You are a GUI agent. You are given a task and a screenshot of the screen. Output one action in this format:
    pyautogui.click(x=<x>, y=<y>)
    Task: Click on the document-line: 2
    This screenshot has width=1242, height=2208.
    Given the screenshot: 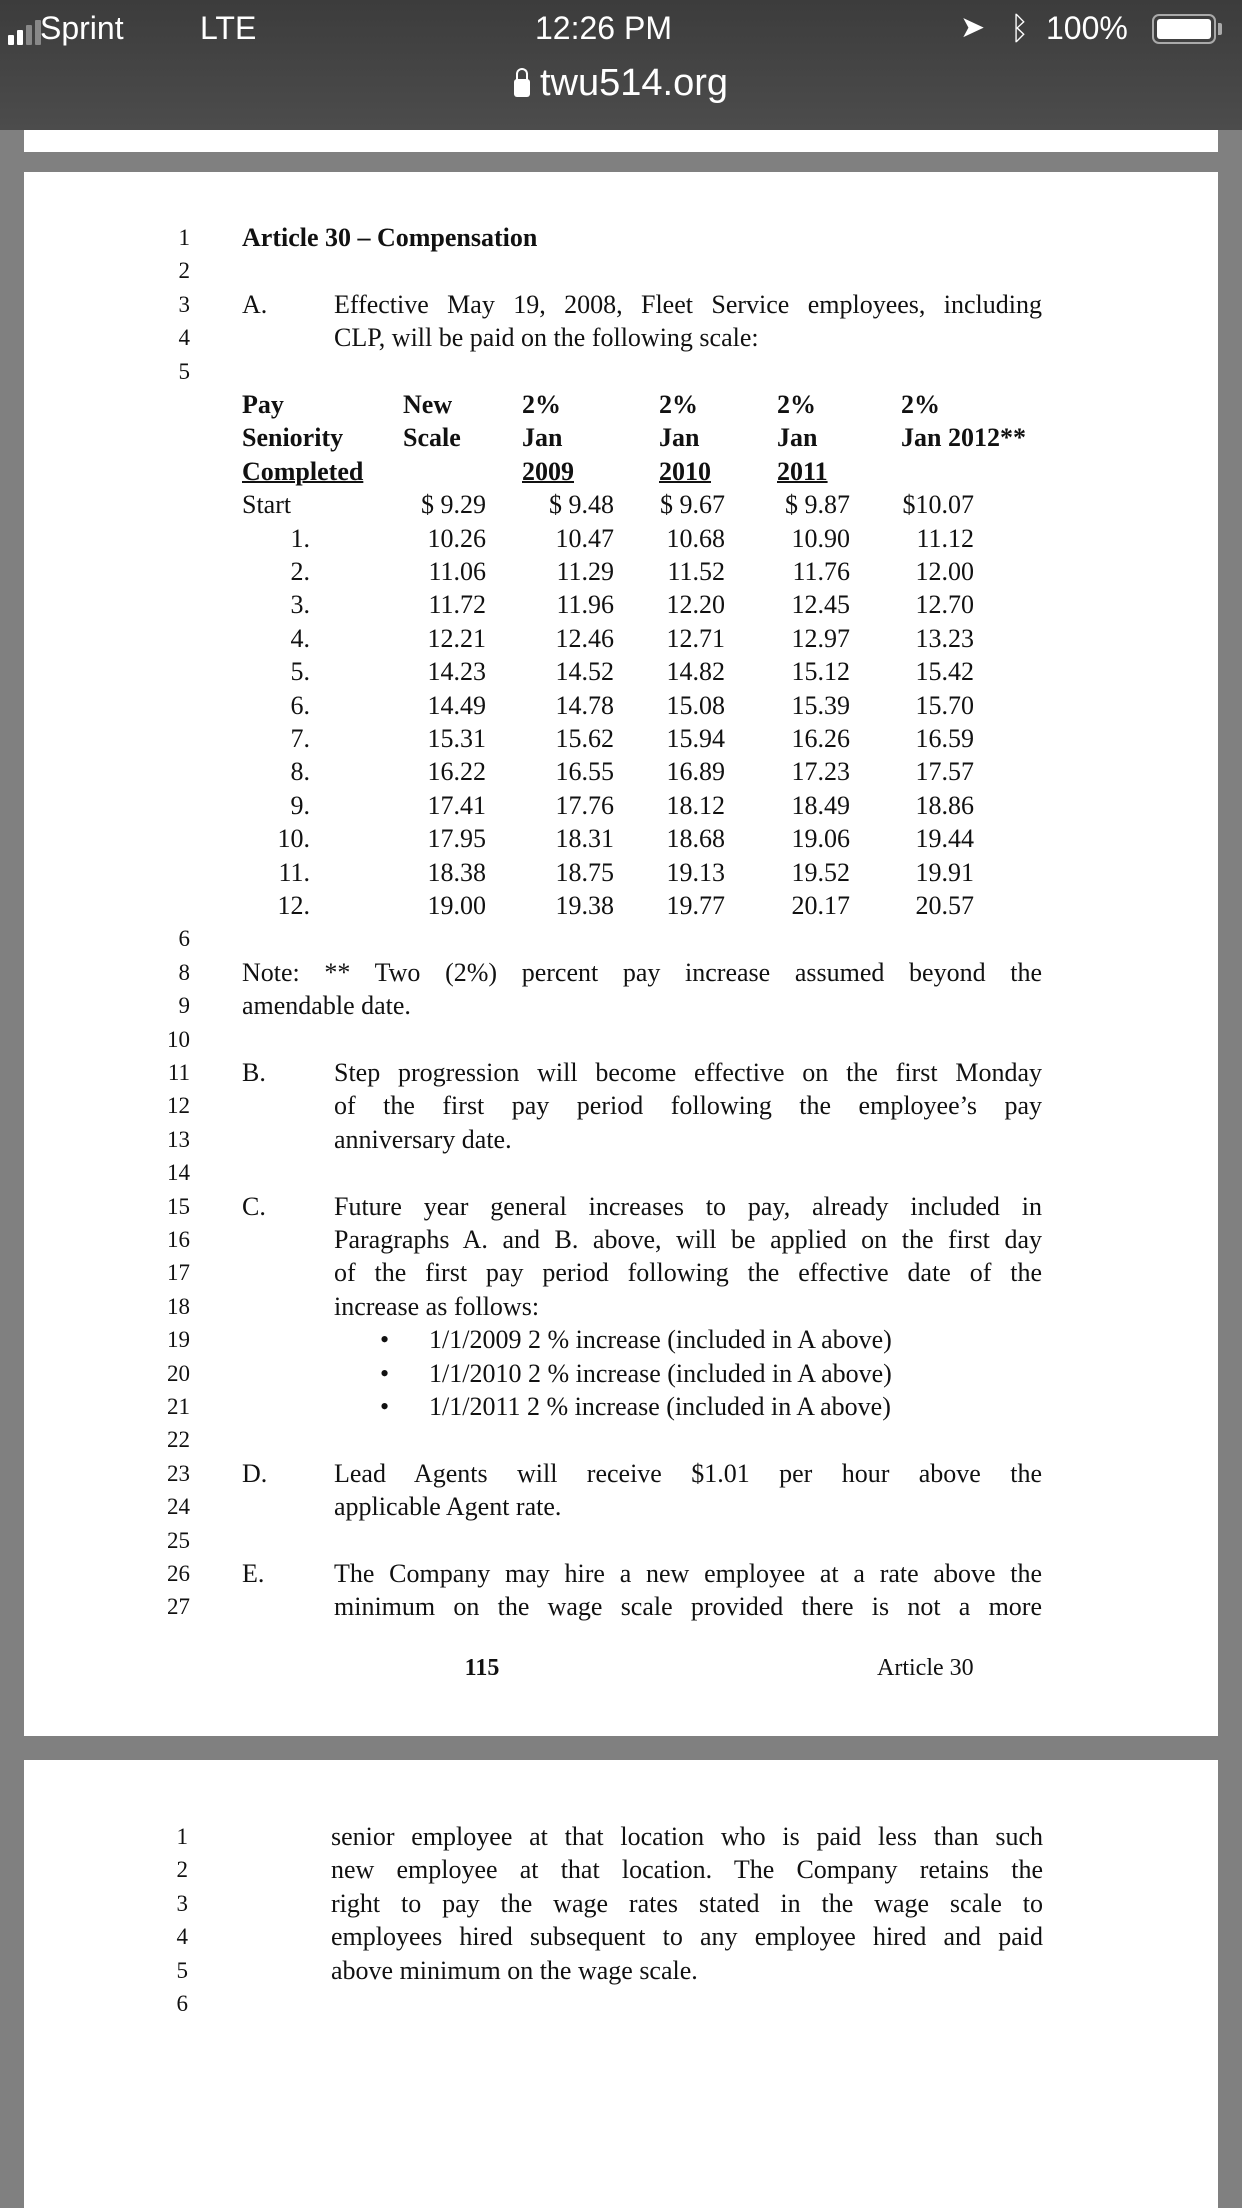 What is the action you would take?
    pyautogui.click(x=621, y=270)
    